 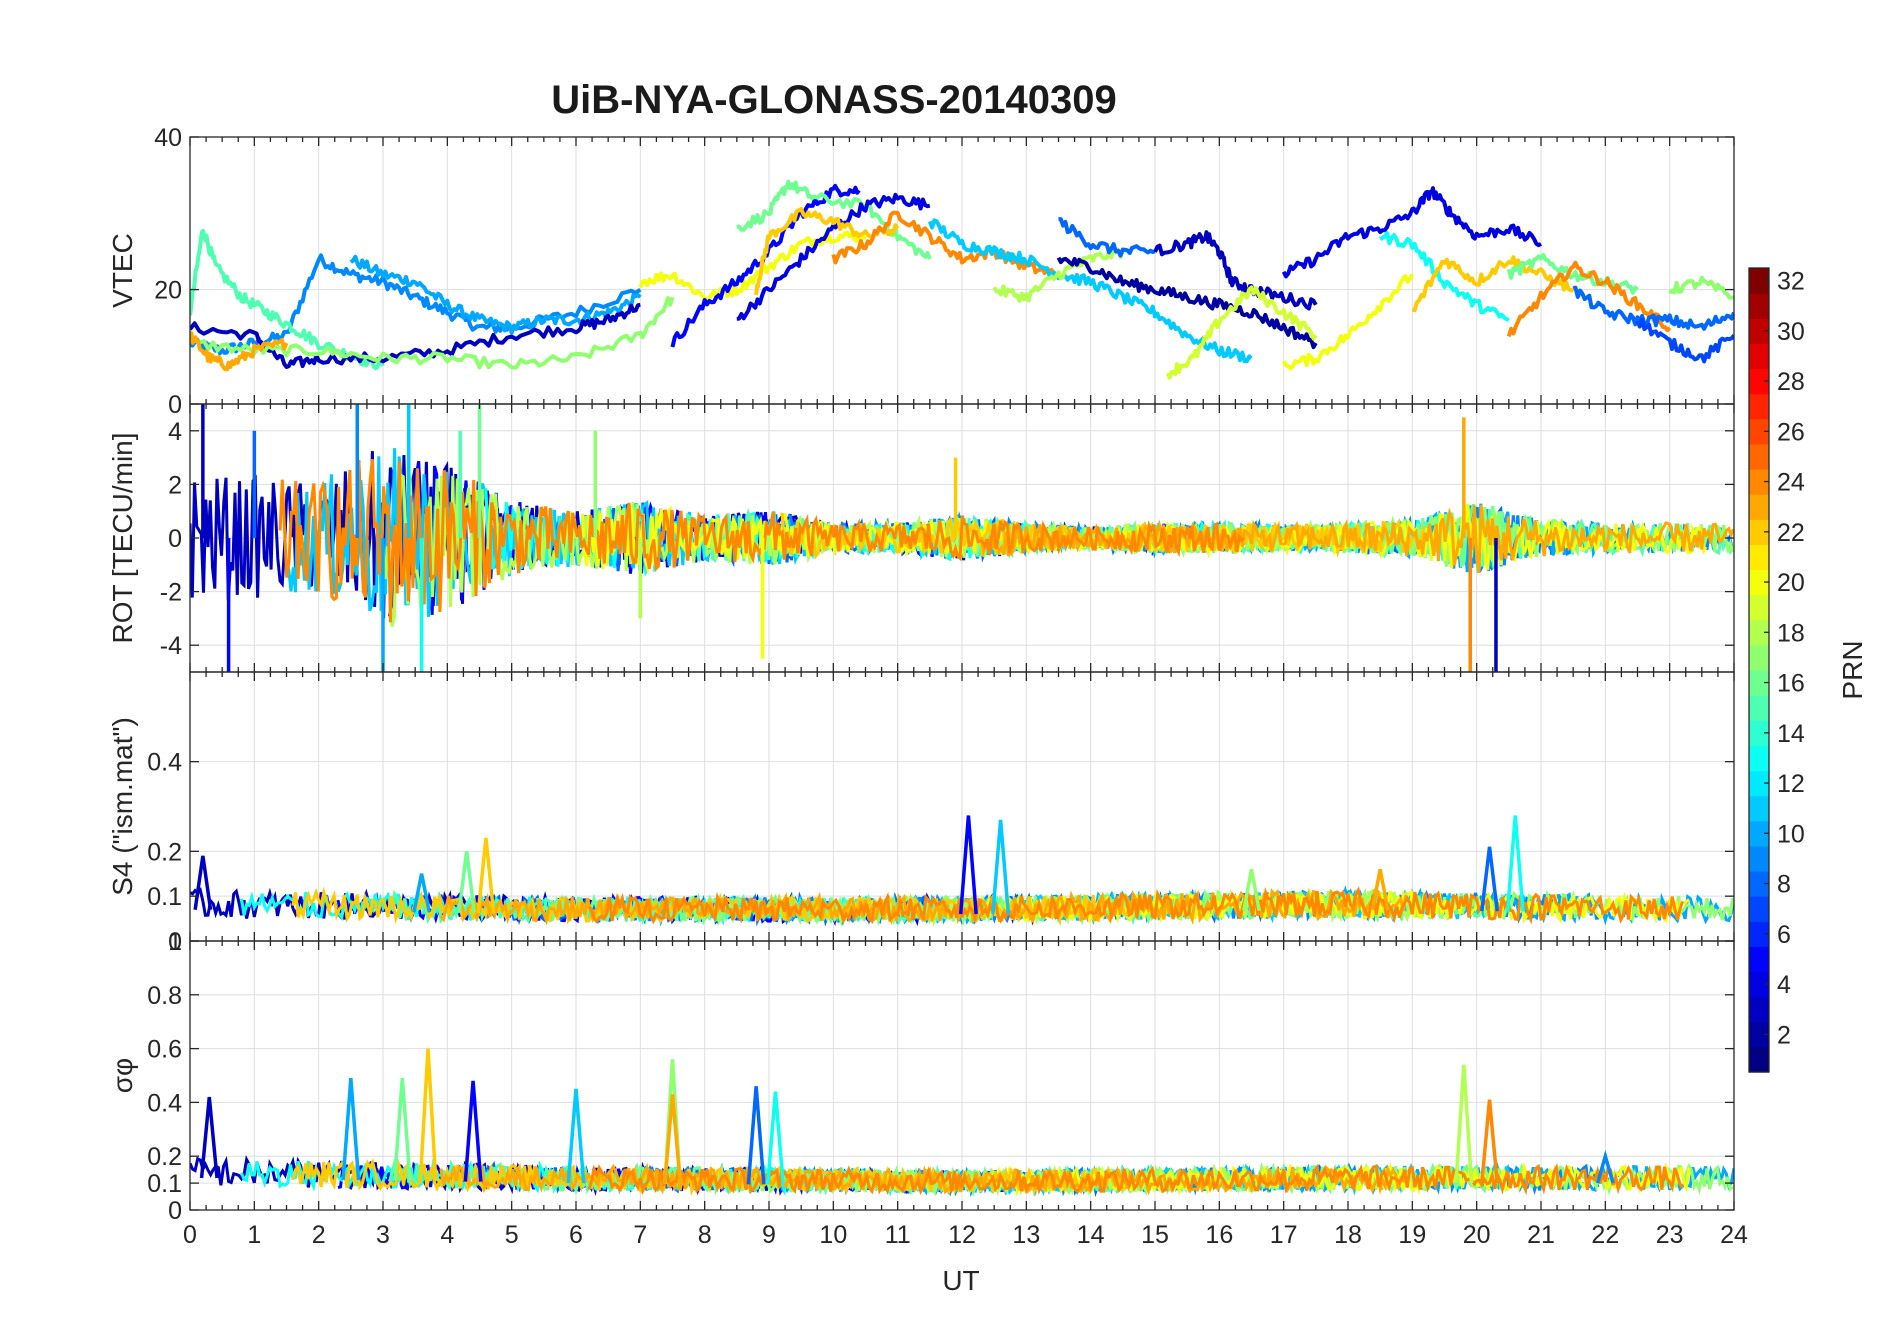 What do you see at coordinates (122, 806) in the screenshot?
I see `y-axis-label: S4 ("ism.mat")` at bounding box center [122, 806].